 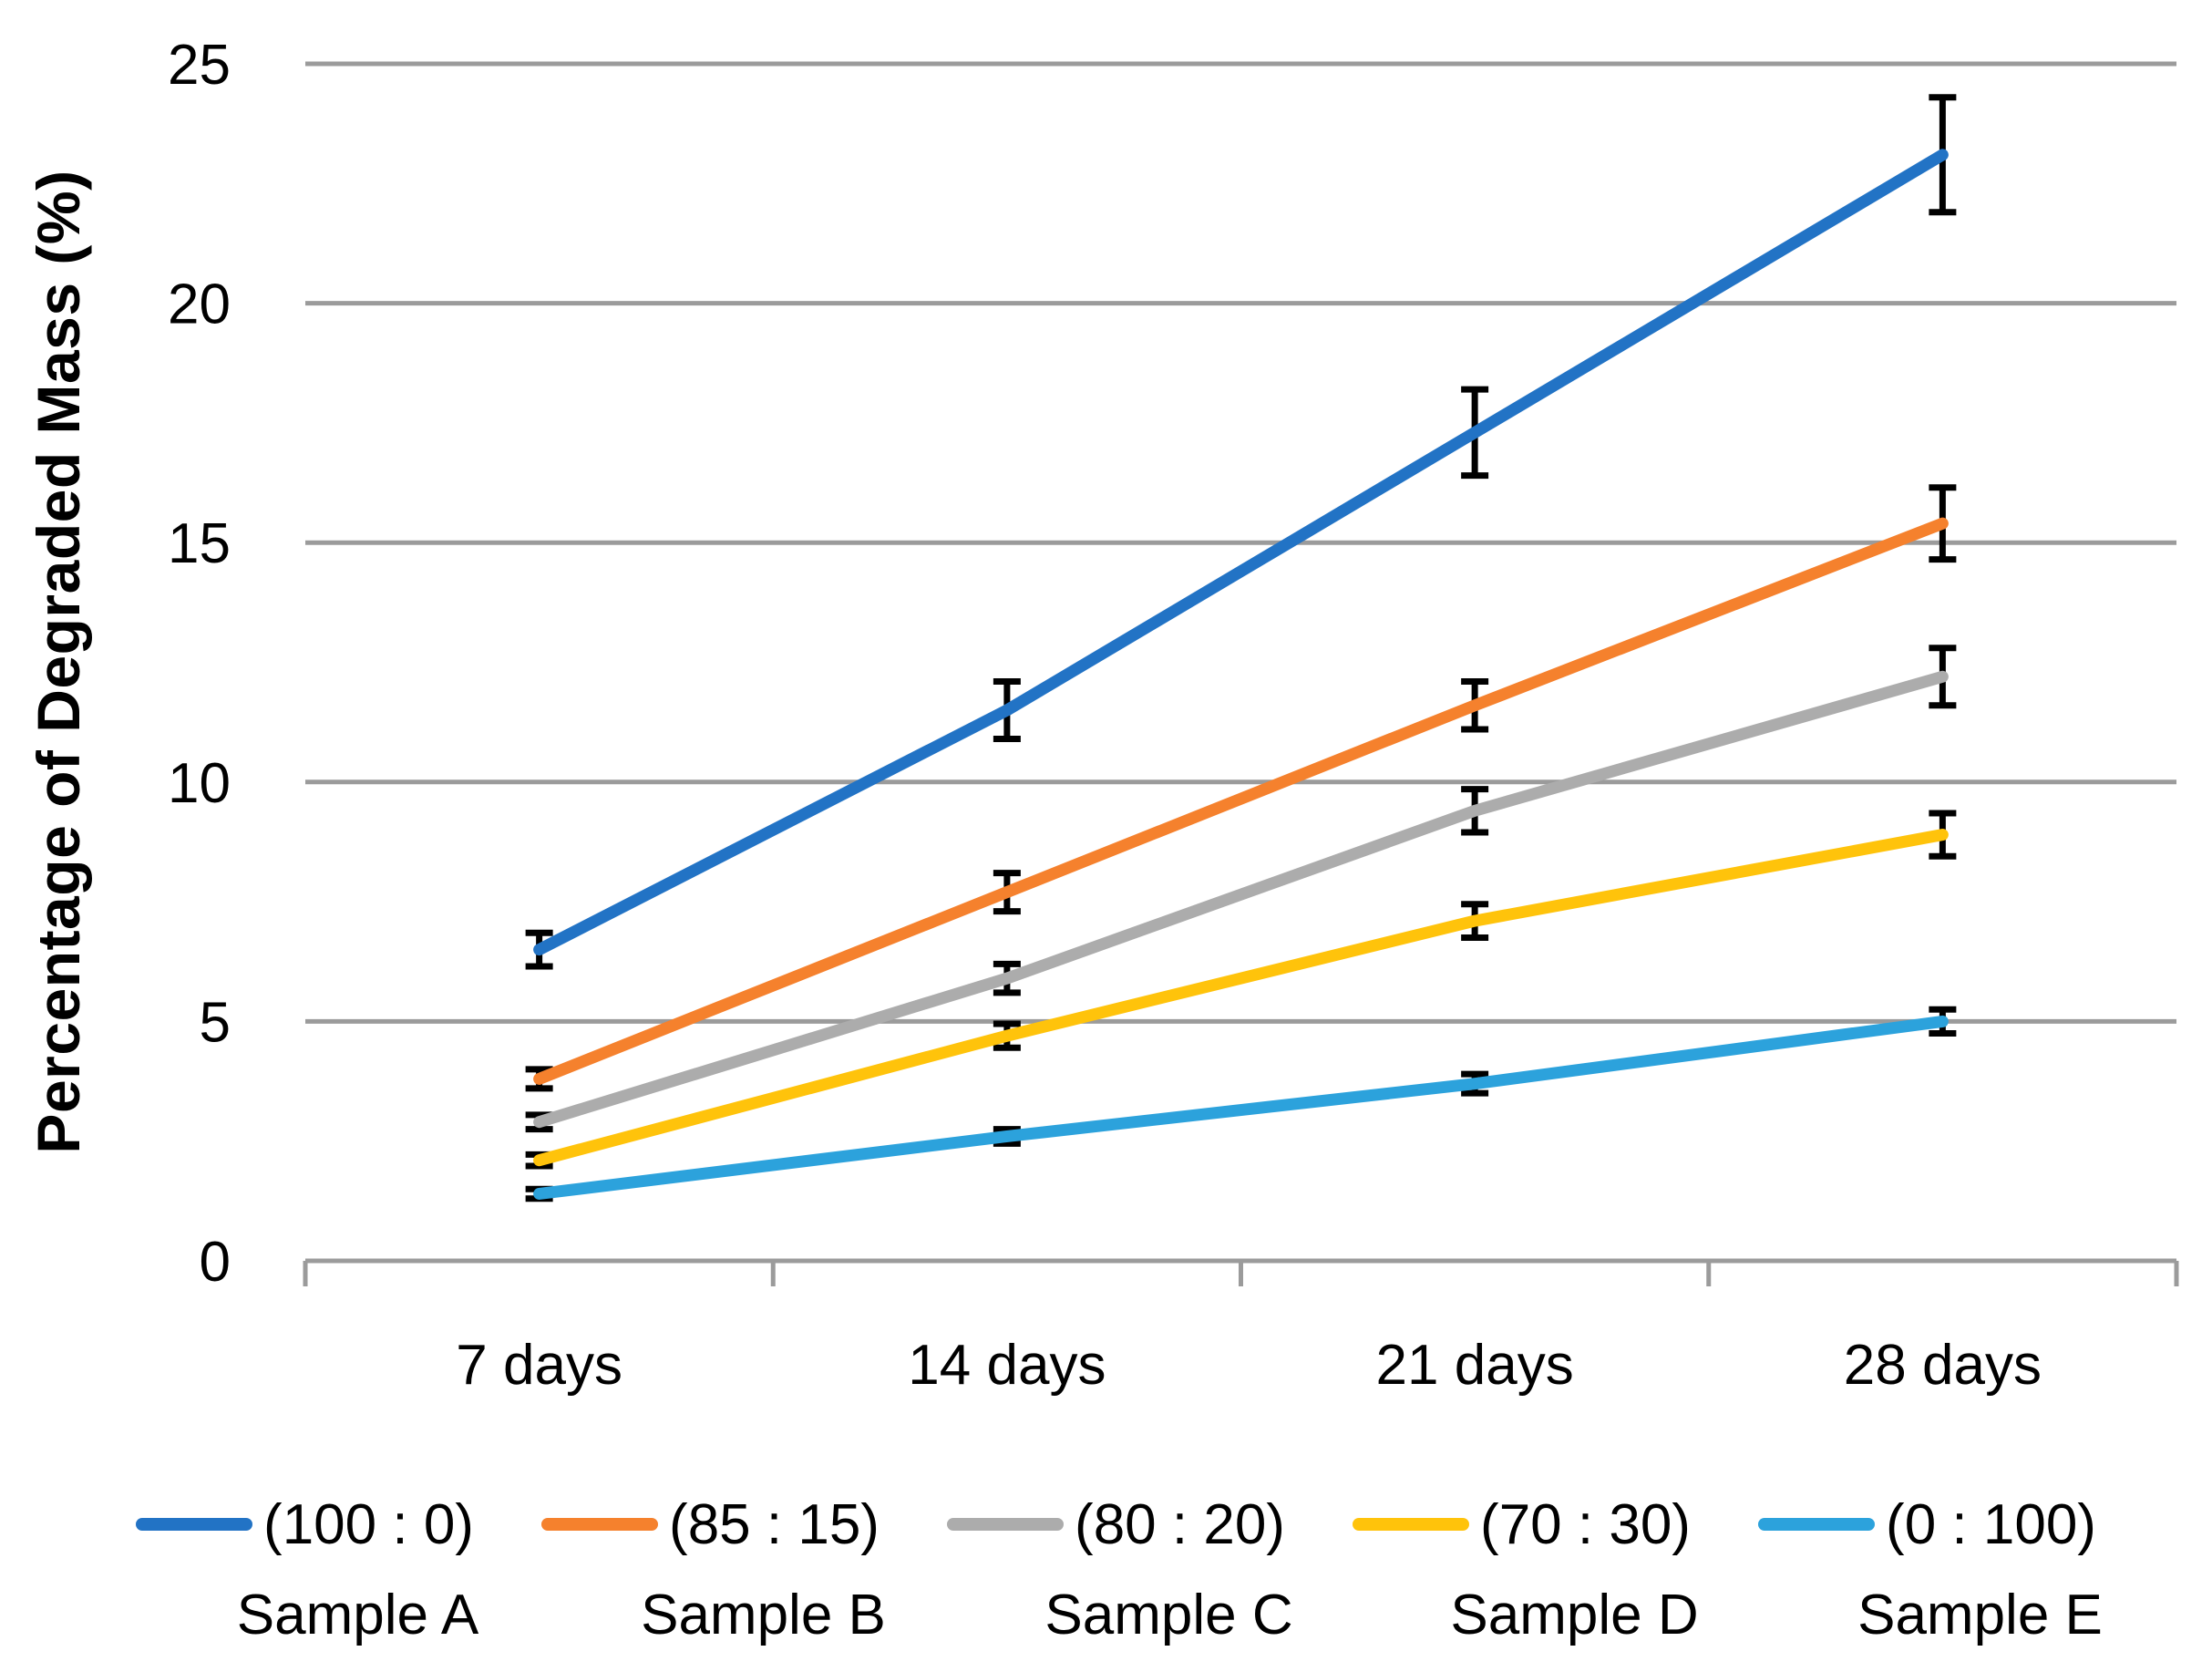 What do you see at coordinates (215, 1263) in the screenshot?
I see `y-tick-label: 0` at bounding box center [215, 1263].